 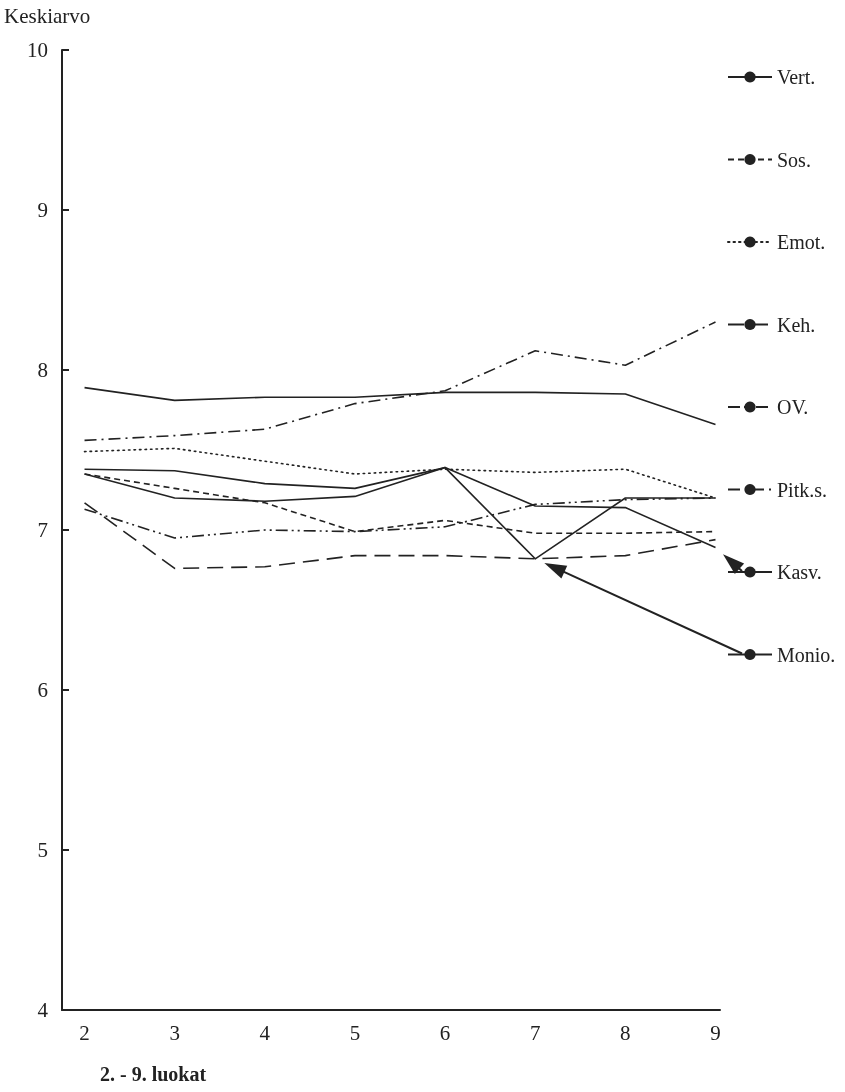 I want to click on y-tick-label: 5, so click(x=42, y=850).